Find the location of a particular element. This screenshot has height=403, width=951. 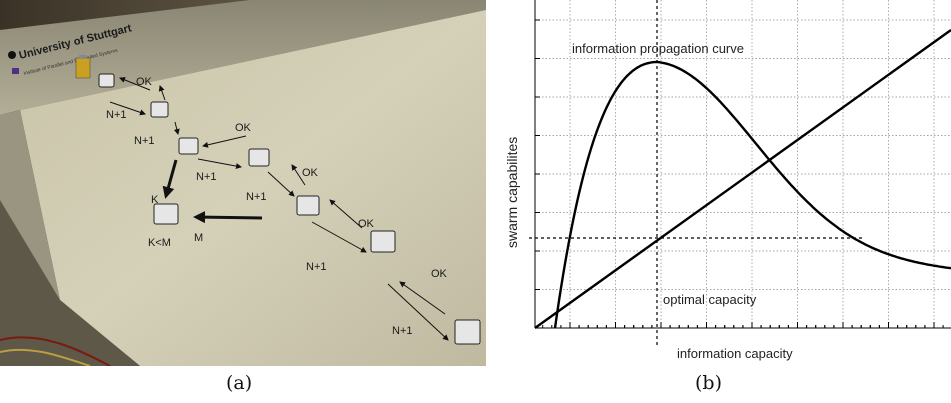

institute-logo is located at coordinates (15, 71).